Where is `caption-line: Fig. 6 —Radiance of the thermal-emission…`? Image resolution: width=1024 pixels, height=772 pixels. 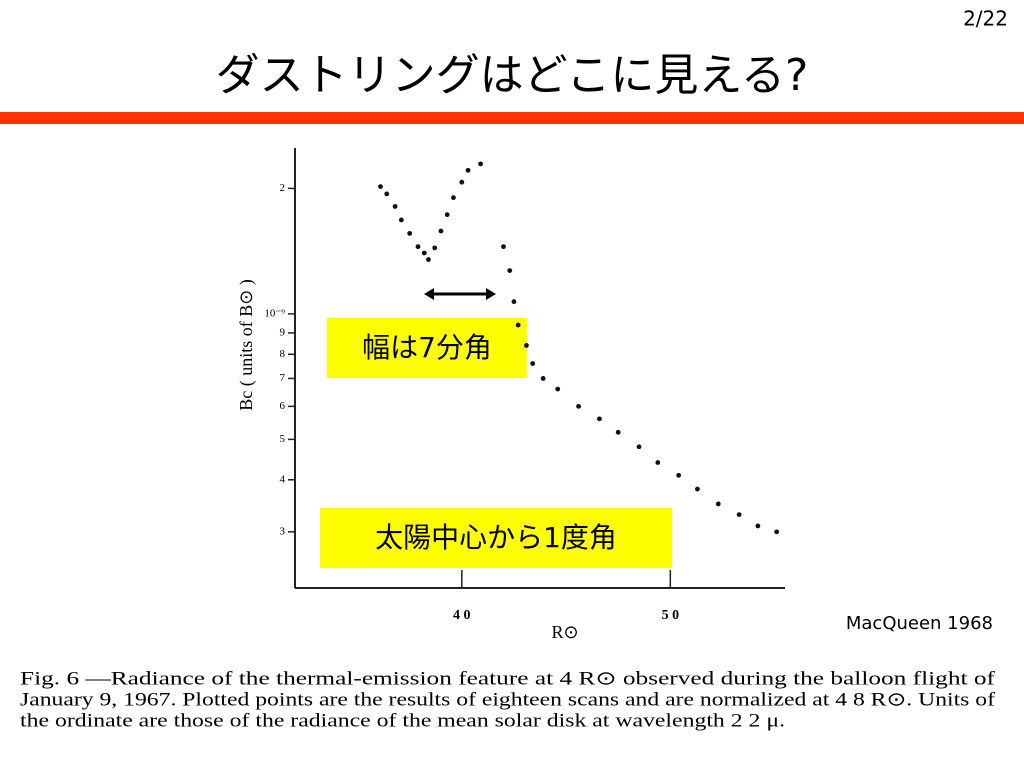 caption-line: Fig. 6 —Radiance of the thermal-emission… is located at coordinates (508, 678).